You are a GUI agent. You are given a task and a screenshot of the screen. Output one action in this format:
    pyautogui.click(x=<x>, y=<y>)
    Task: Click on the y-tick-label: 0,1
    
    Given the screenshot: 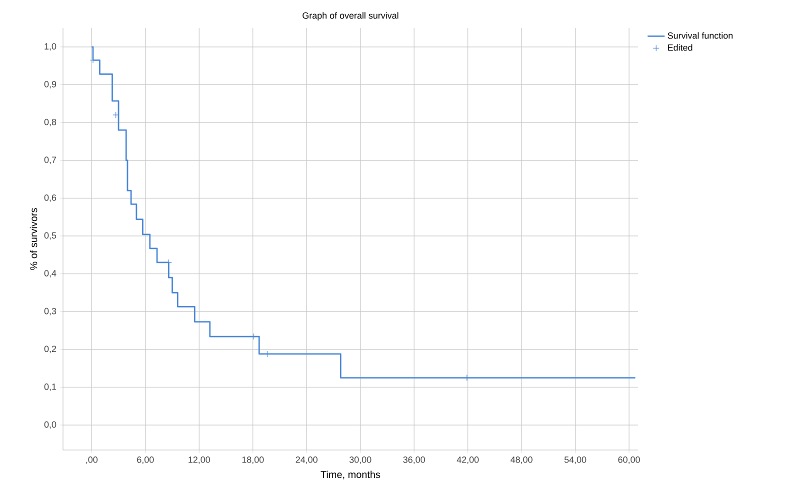 What is the action you would take?
    pyautogui.click(x=50, y=387)
    